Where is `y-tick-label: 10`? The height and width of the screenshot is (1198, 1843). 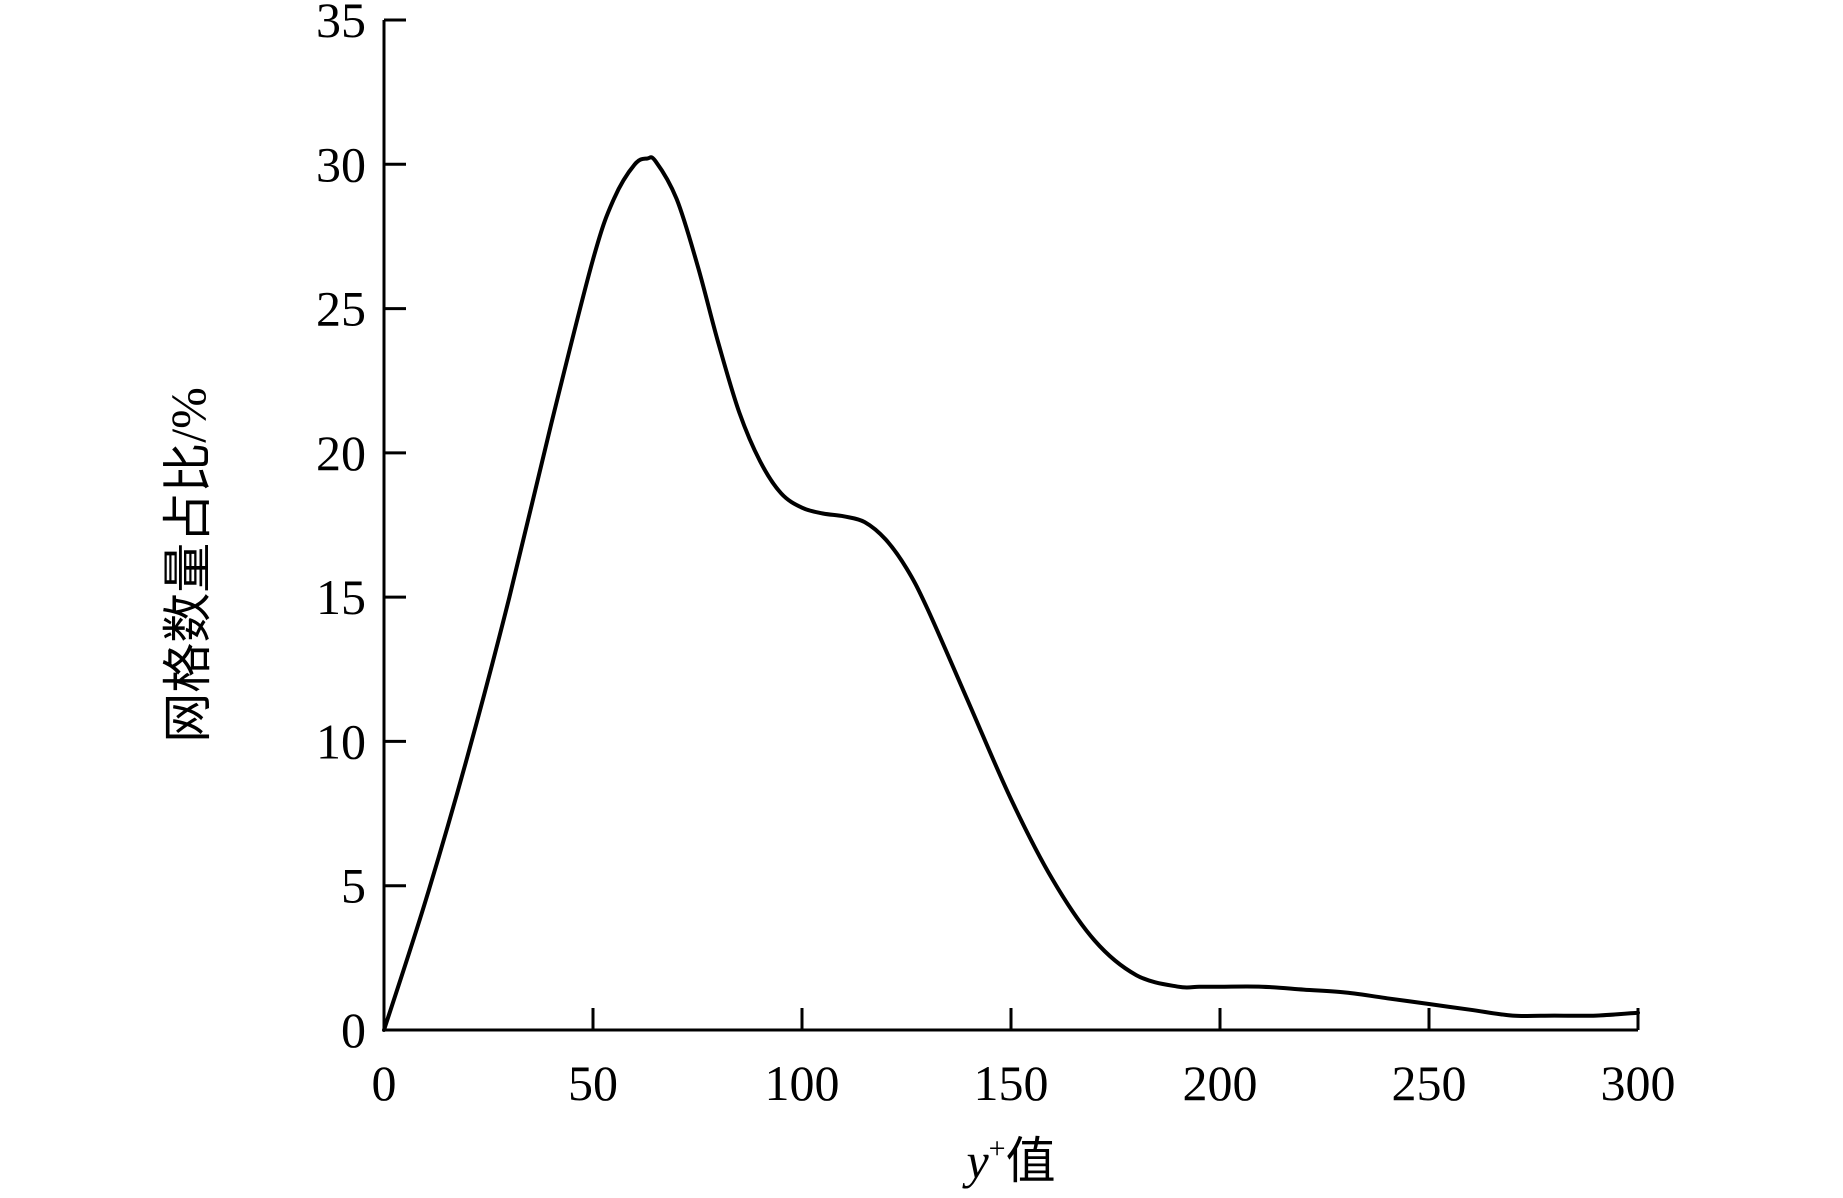 y-tick-label: 10 is located at coordinates (341, 741).